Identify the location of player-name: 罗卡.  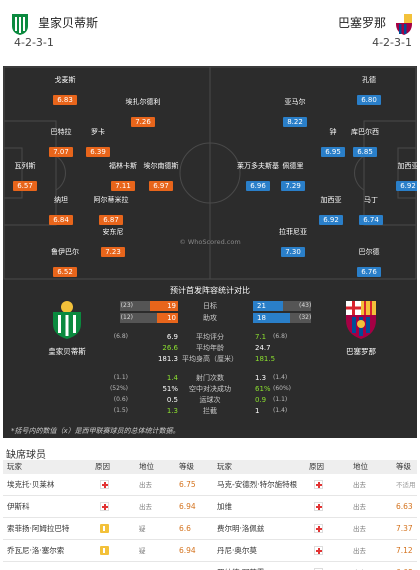
(98, 132).